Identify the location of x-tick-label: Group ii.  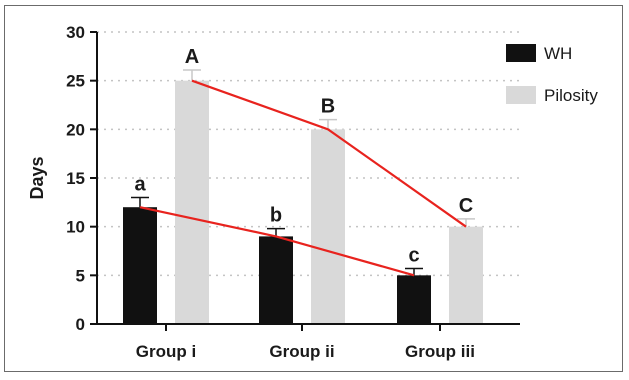
(301, 351).